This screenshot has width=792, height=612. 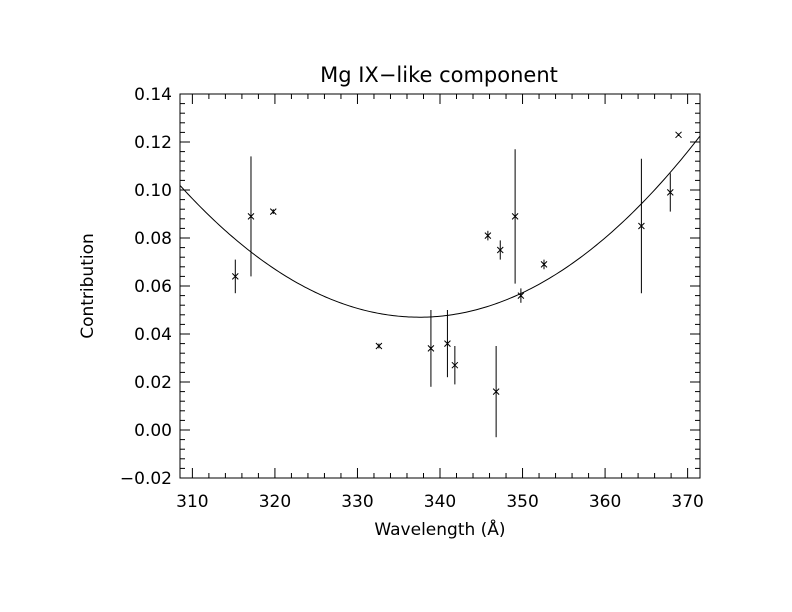 What do you see at coordinates (153, 191) in the screenshot?
I see `y-tick-label: 0.10` at bounding box center [153, 191].